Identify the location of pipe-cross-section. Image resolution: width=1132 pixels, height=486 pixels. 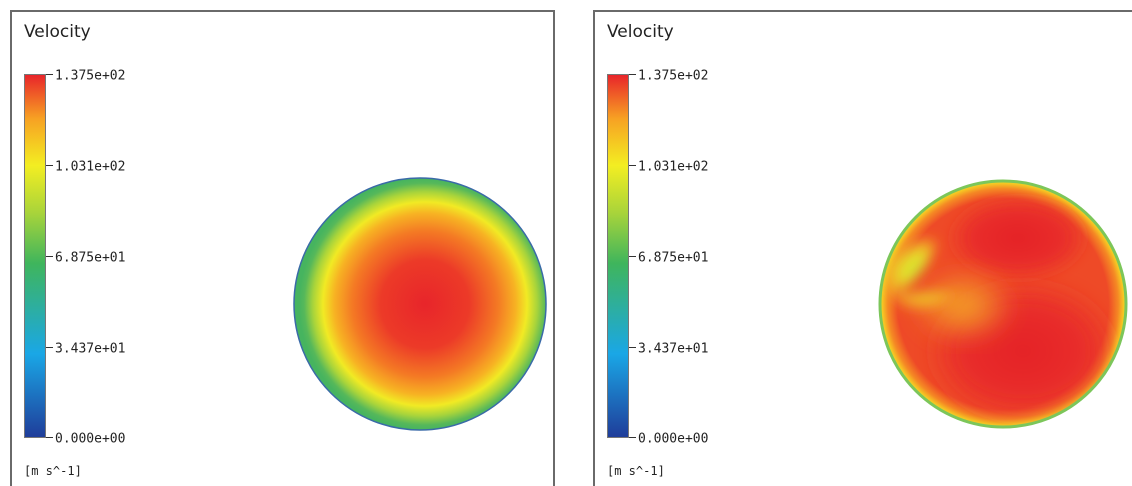
(420, 304).